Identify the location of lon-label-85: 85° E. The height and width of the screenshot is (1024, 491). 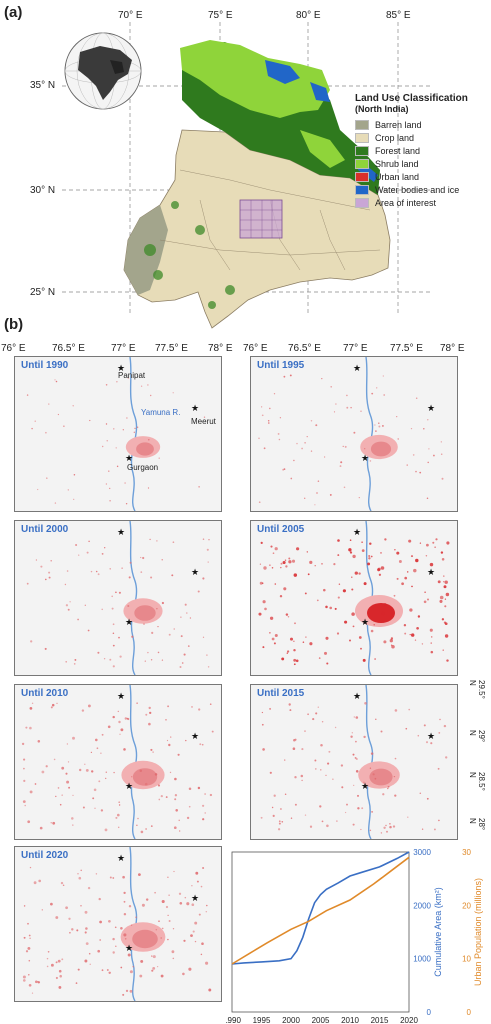
(398, 15).